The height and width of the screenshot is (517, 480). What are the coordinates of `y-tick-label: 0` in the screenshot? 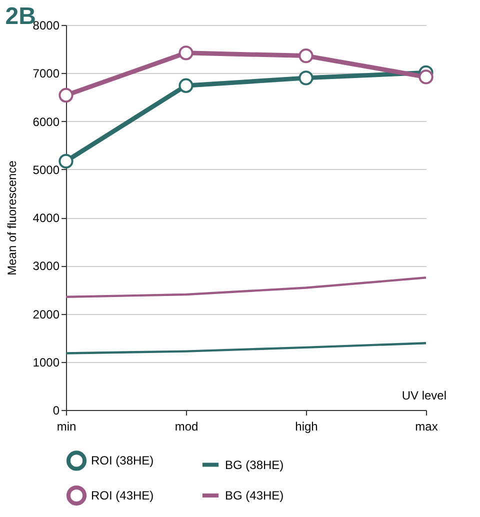 It's located at (56, 411).